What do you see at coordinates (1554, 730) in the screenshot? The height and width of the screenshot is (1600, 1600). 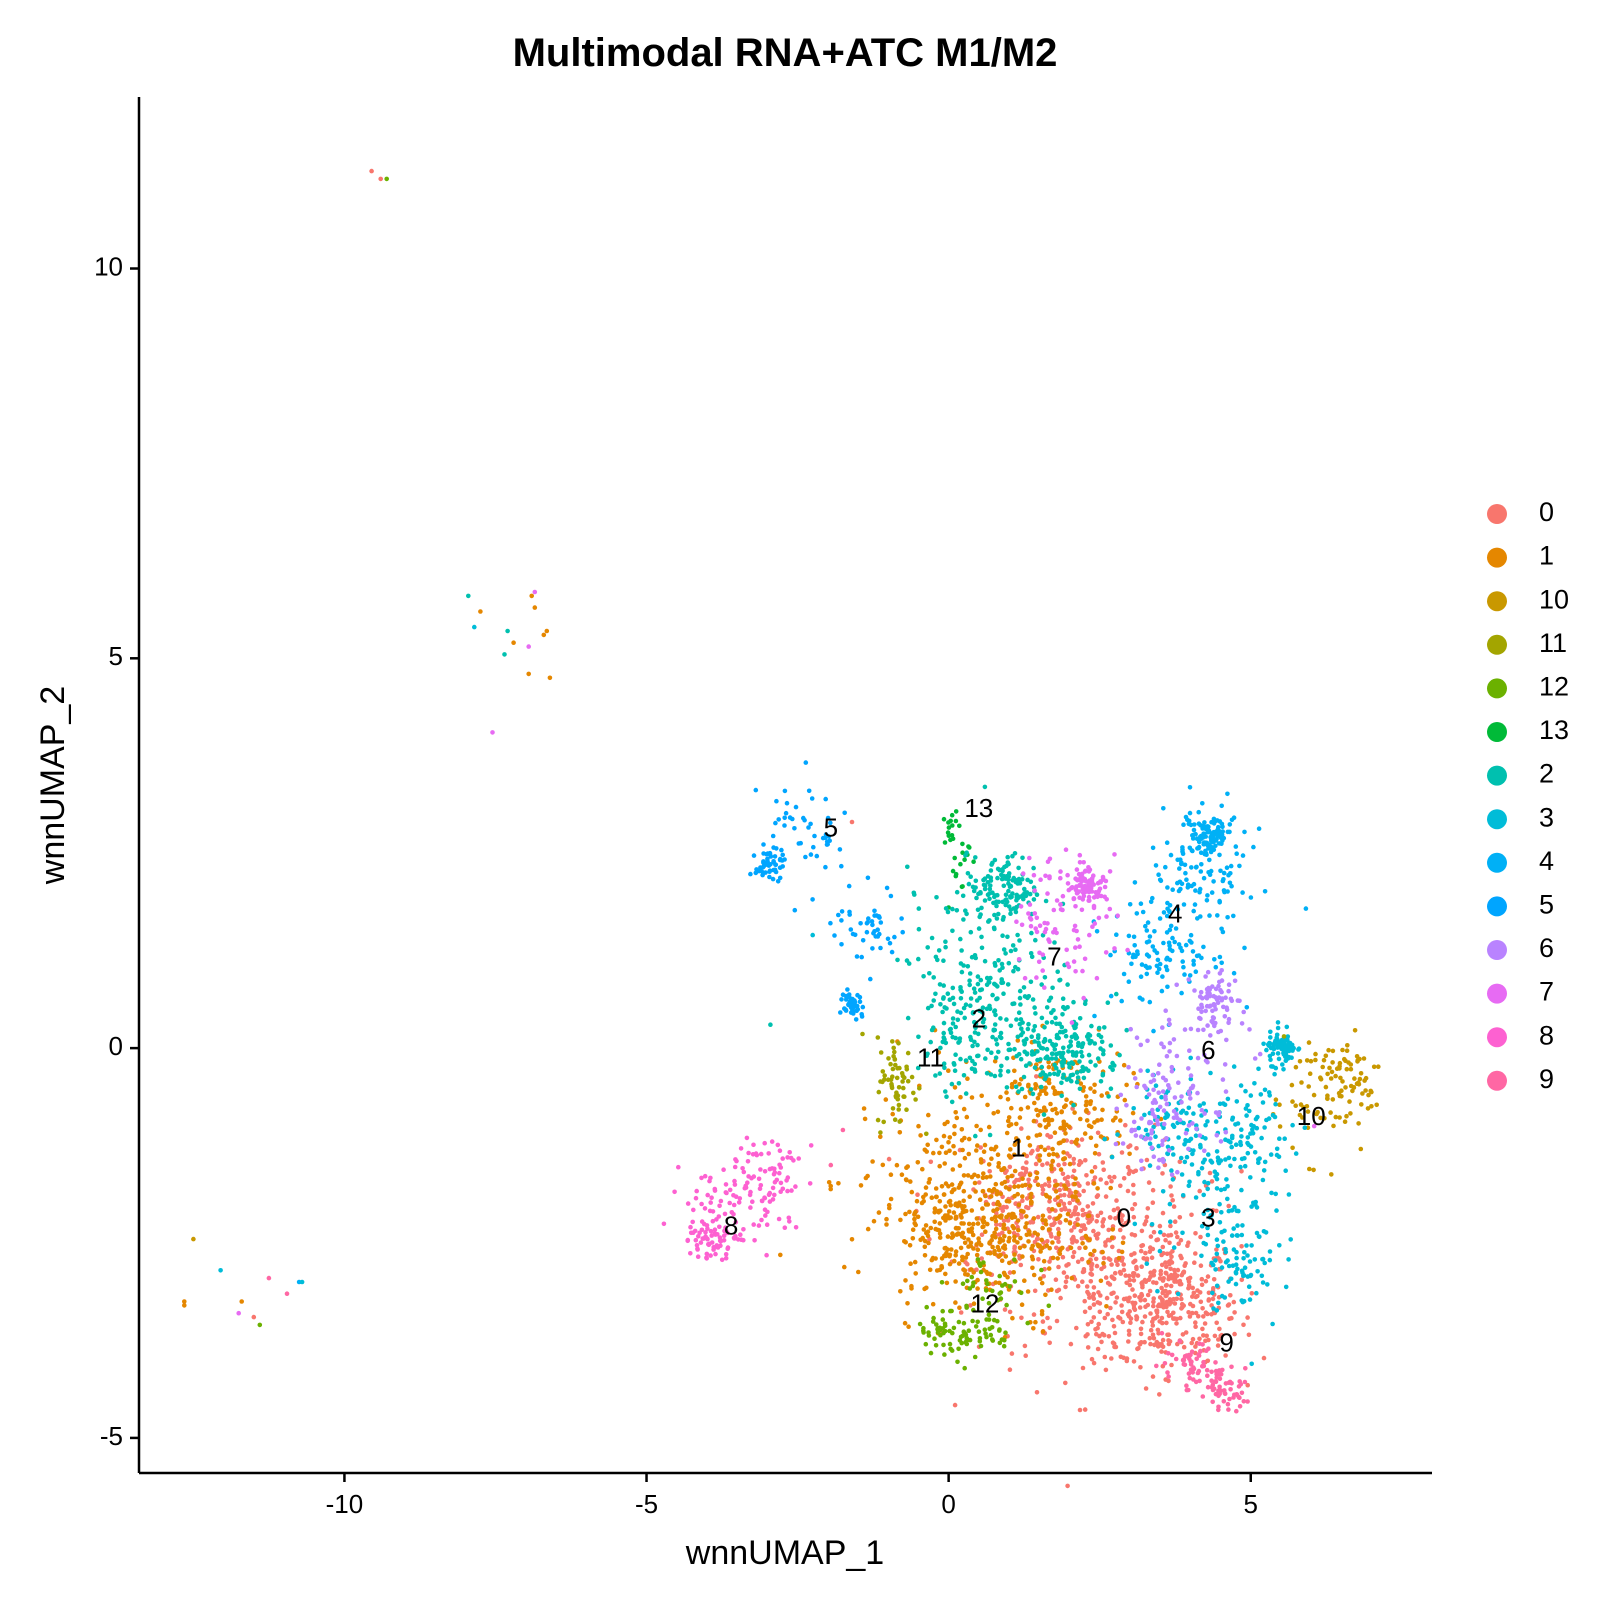 I see `legend-label: 13` at bounding box center [1554, 730].